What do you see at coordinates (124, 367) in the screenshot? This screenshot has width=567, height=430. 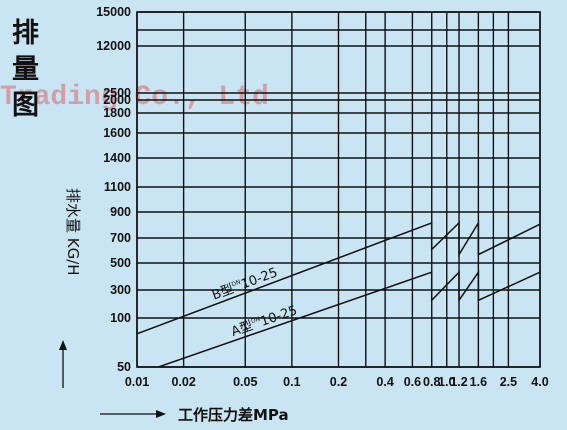 I see `y-tick-label: 50` at bounding box center [124, 367].